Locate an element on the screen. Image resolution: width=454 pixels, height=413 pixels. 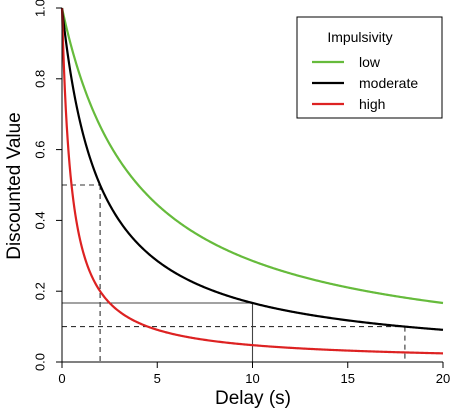
y-tick-label: 0.8 is located at coordinates (39, 79).